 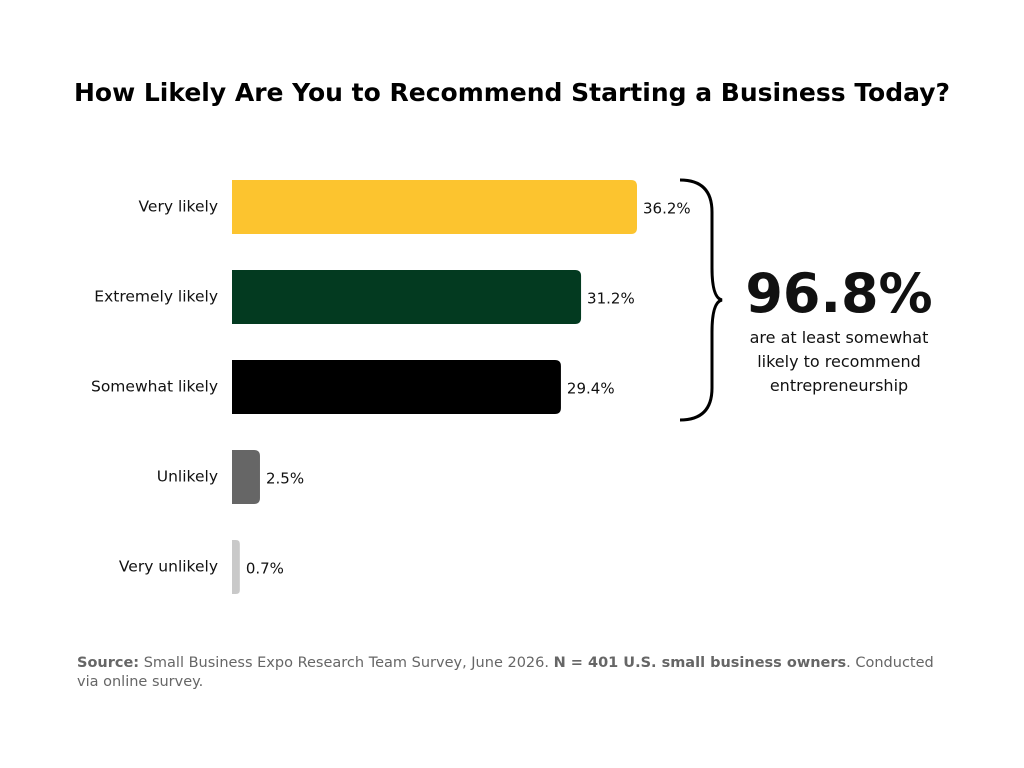 I want to click on annotation-headline: 96.8%, so click(x=839, y=293).